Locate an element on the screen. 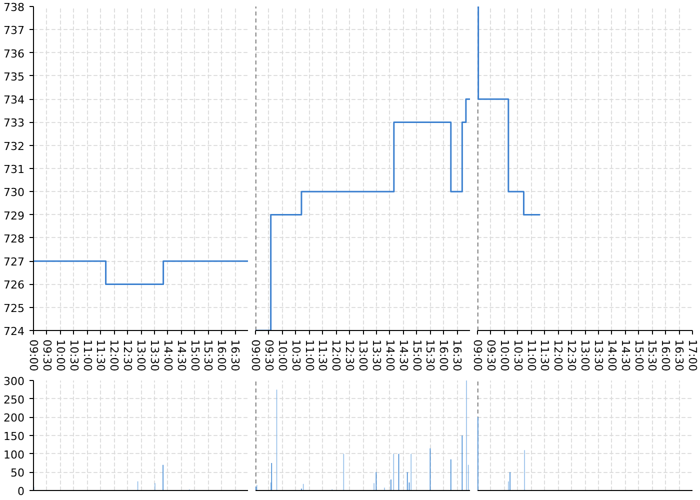 The width and height of the screenshot is (700, 500). y-tick-label: 731 is located at coordinates (14, 169).